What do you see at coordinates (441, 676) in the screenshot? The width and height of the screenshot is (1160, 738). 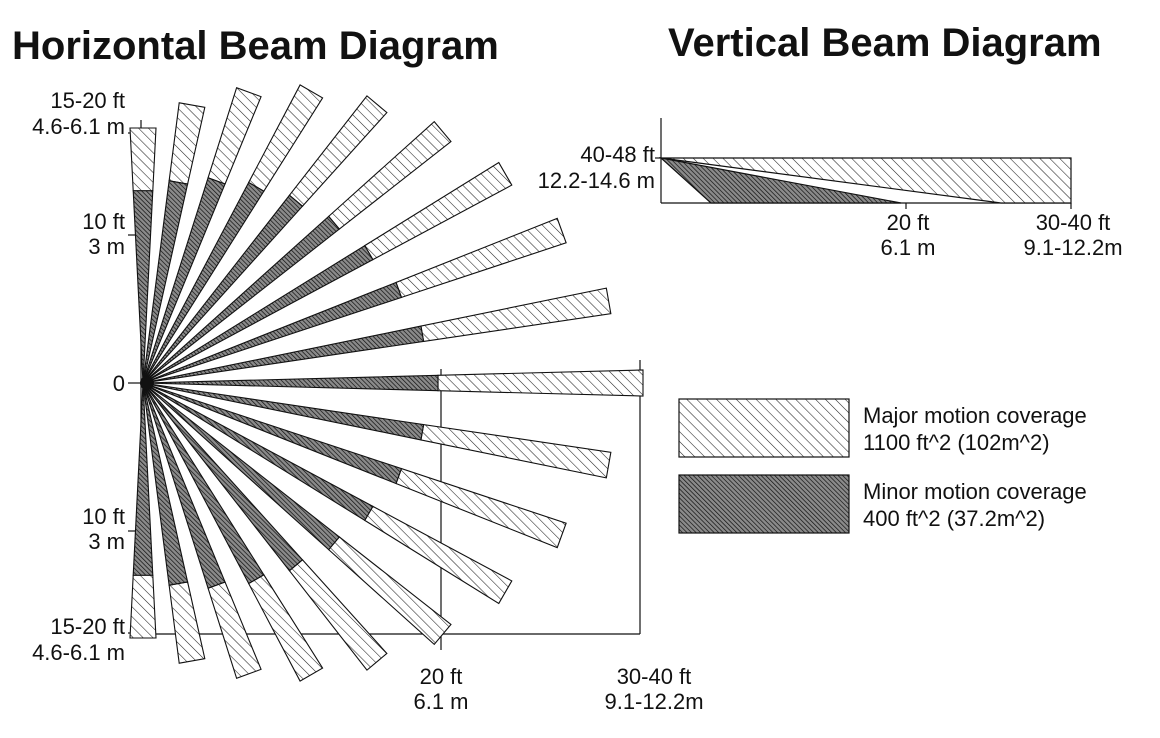 I see `h-label-x-mid-ft: 20 ft` at bounding box center [441, 676].